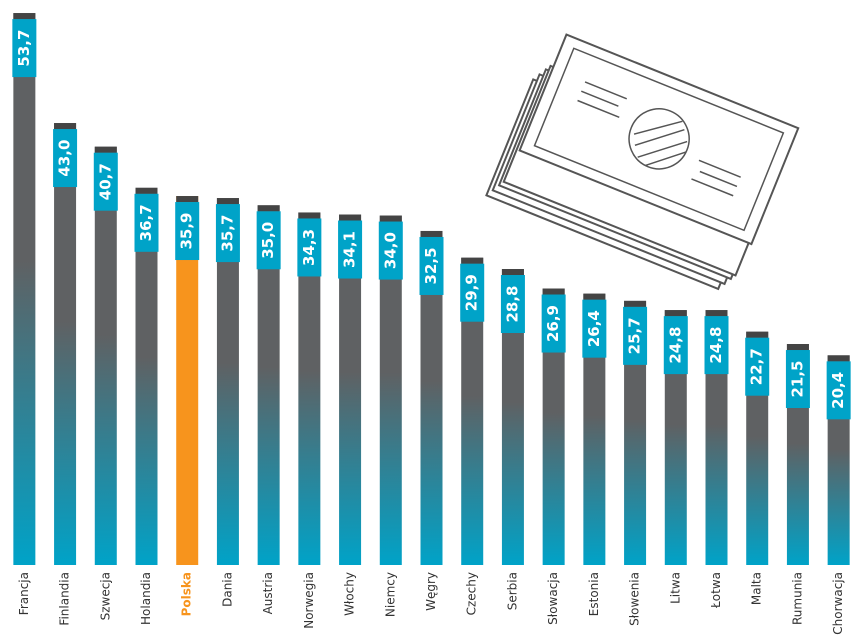 The height and width of the screenshot is (638, 859). Describe the element at coordinates (350, 594) in the screenshot. I see `x-tick-label: Włochy` at that location.